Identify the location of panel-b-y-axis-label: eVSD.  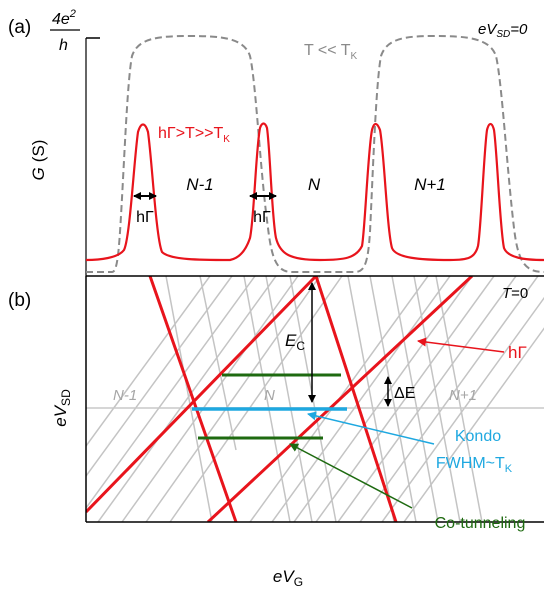
(62, 408).